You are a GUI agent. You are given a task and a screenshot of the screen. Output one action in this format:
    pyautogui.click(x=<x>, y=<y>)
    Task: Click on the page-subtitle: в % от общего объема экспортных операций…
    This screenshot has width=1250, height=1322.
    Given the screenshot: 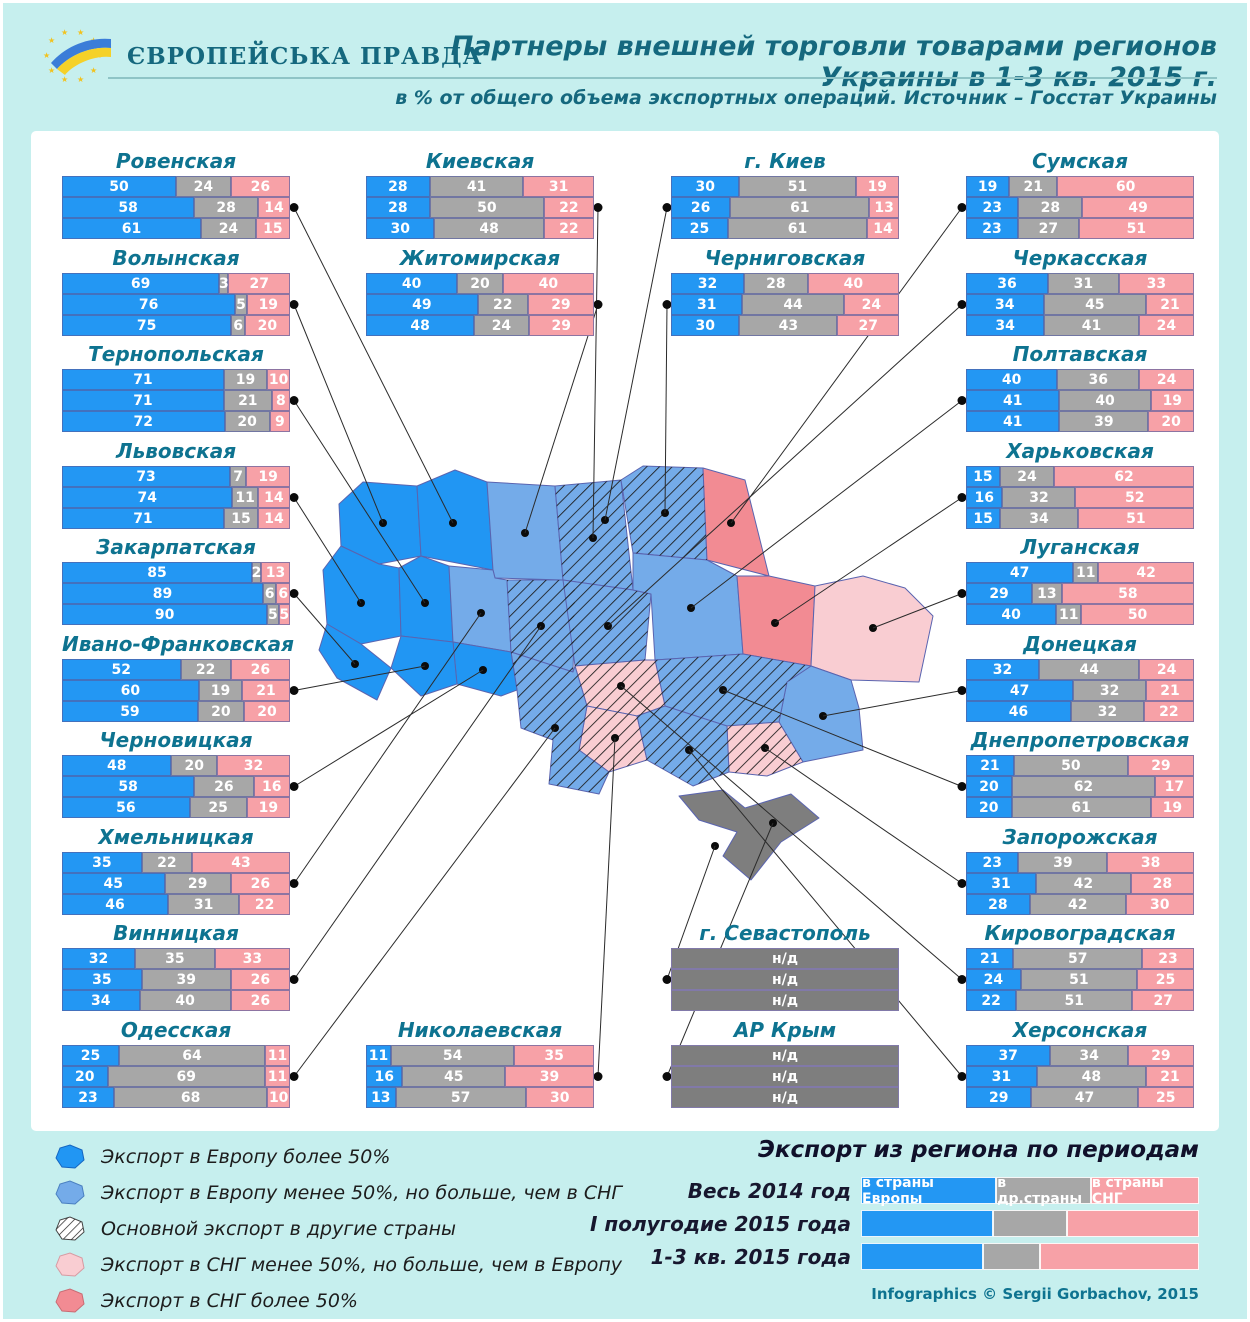 What is the action you would take?
    pyautogui.click(x=806, y=98)
    